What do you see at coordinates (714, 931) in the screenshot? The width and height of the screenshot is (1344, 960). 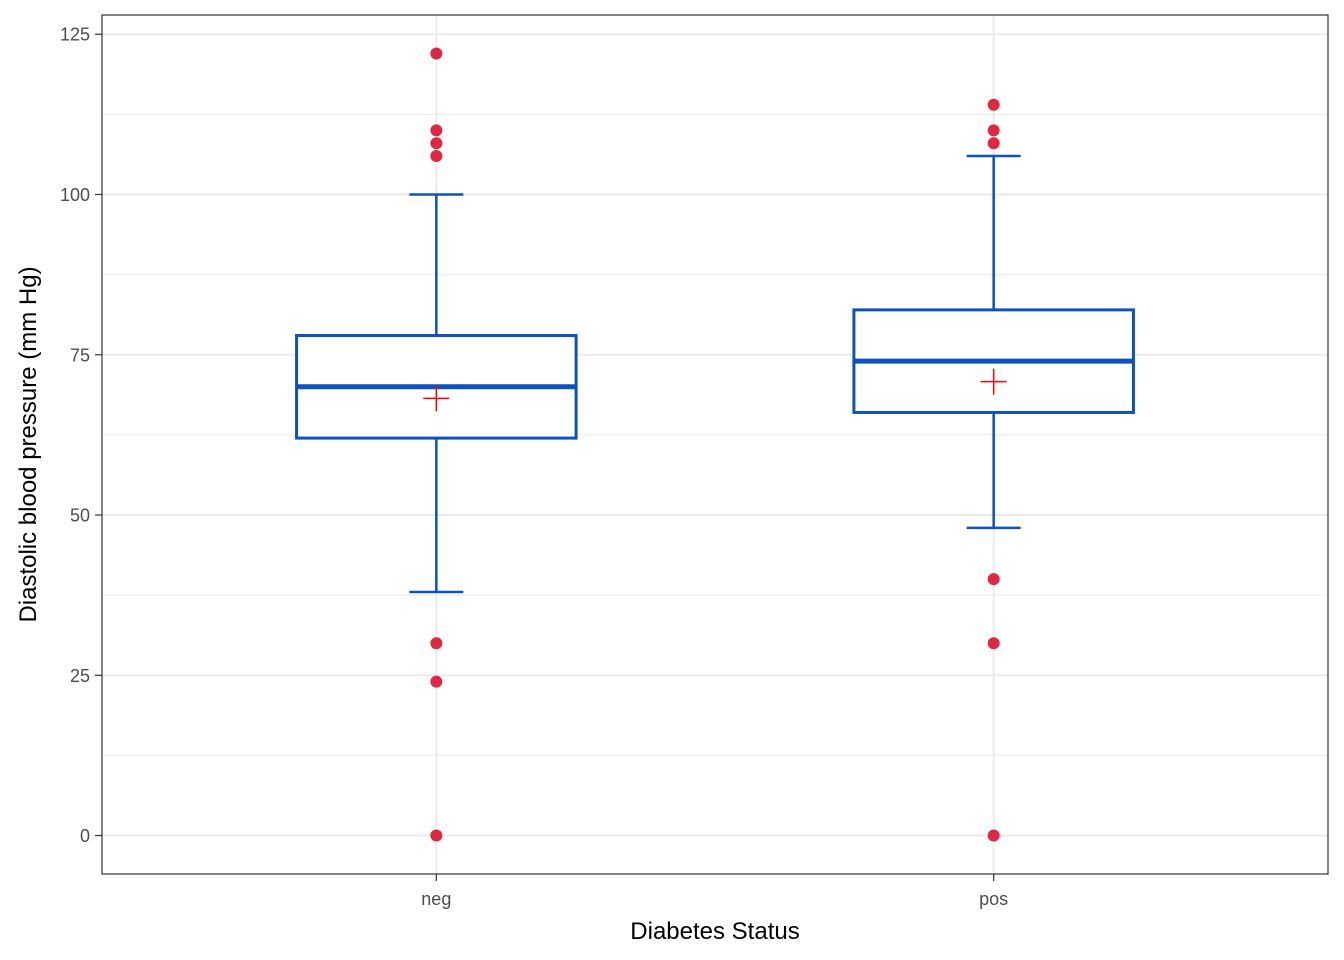 I see `x-axis-title: Diabetes Status` at bounding box center [714, 931].